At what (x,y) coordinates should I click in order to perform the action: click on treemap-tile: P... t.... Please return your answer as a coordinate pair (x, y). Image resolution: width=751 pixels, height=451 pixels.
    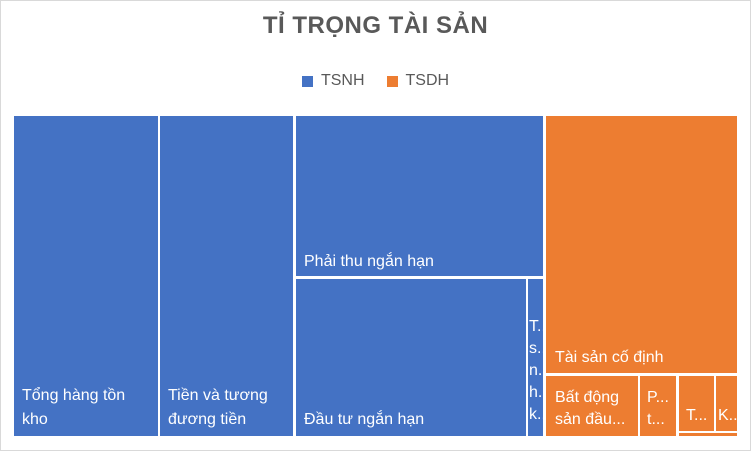
    Looking at the image, I should click on (658, 406).